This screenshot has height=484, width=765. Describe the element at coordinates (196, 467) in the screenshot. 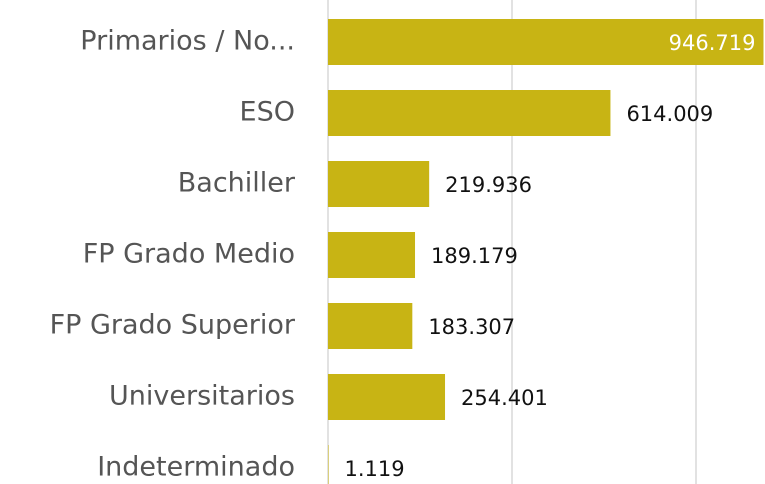

I see `y-tick-label: Indeterminado` at that location.